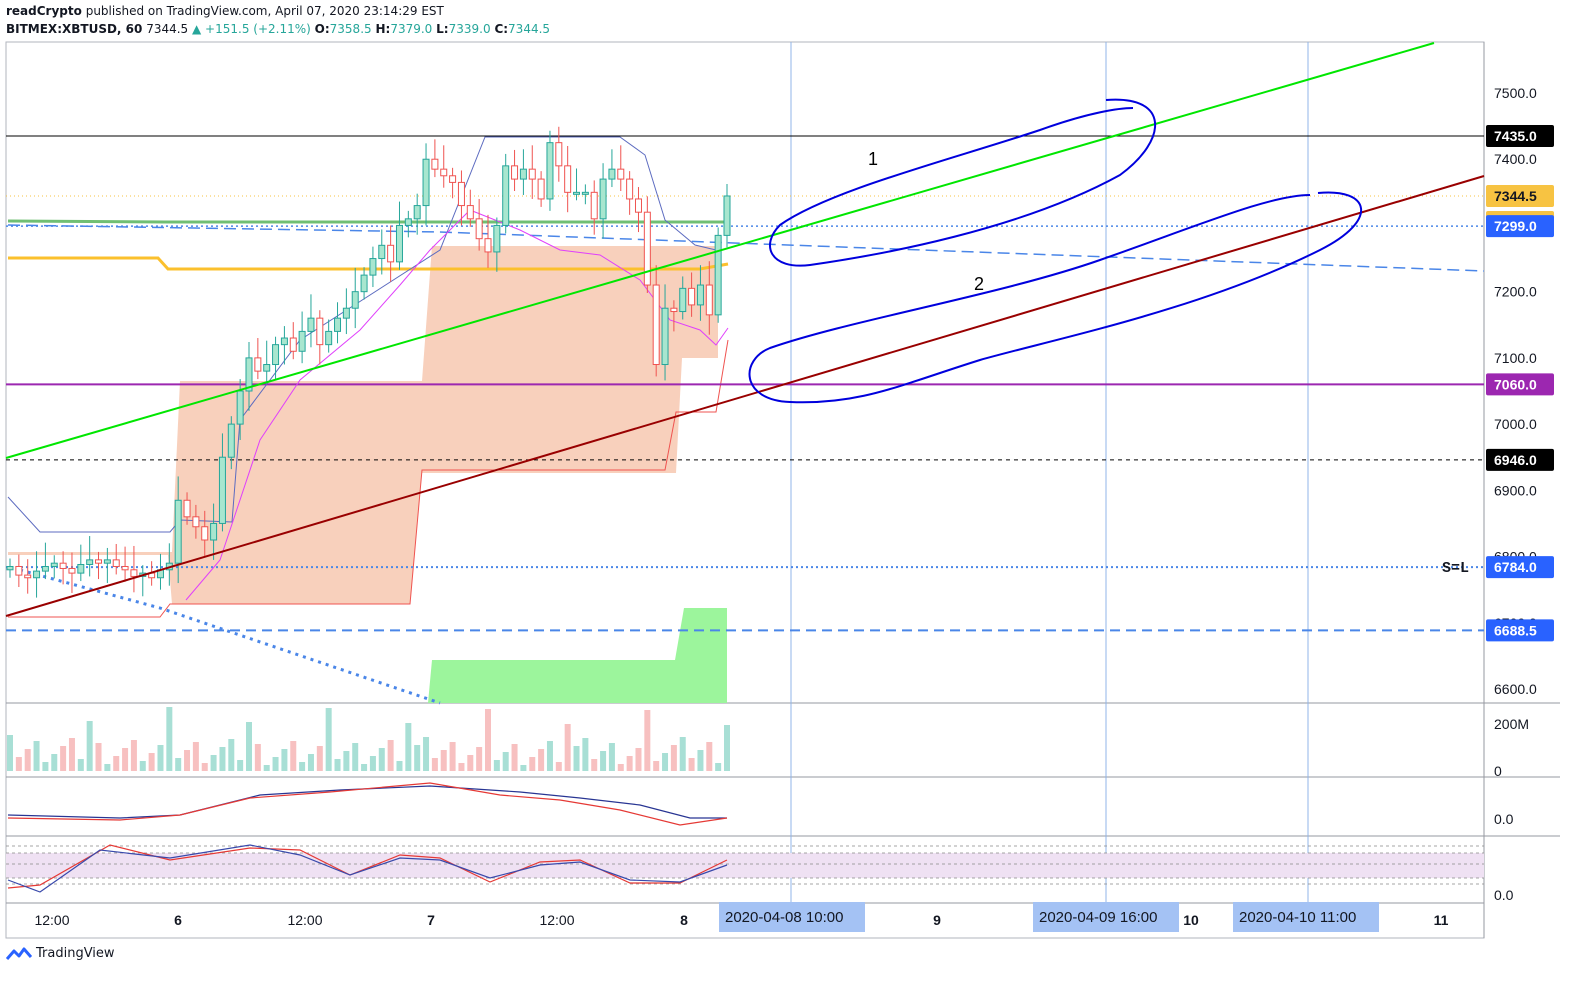  I want to click on annotation-label-1: 1, so click(873, 159).